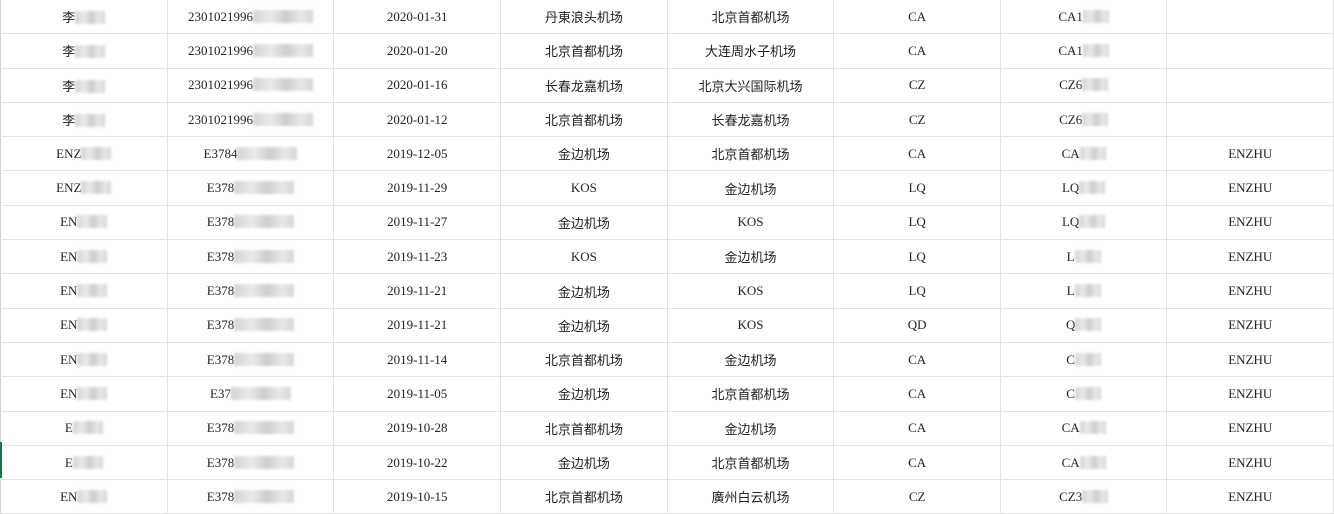 This screenshot has height=514, width=1334. I want to click on date-cell: 2019-10-28, so click(417, 428).